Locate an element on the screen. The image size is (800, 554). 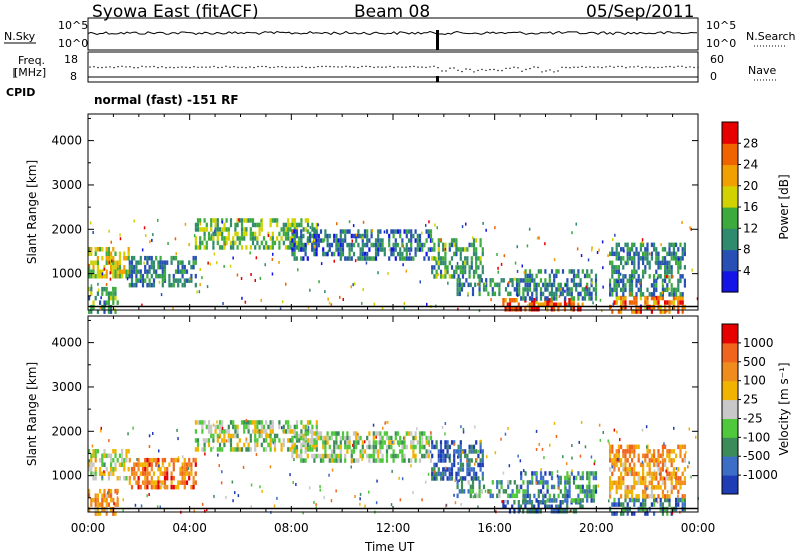
colorbar-tick-label: -100 is located at coordinates (756, 437).